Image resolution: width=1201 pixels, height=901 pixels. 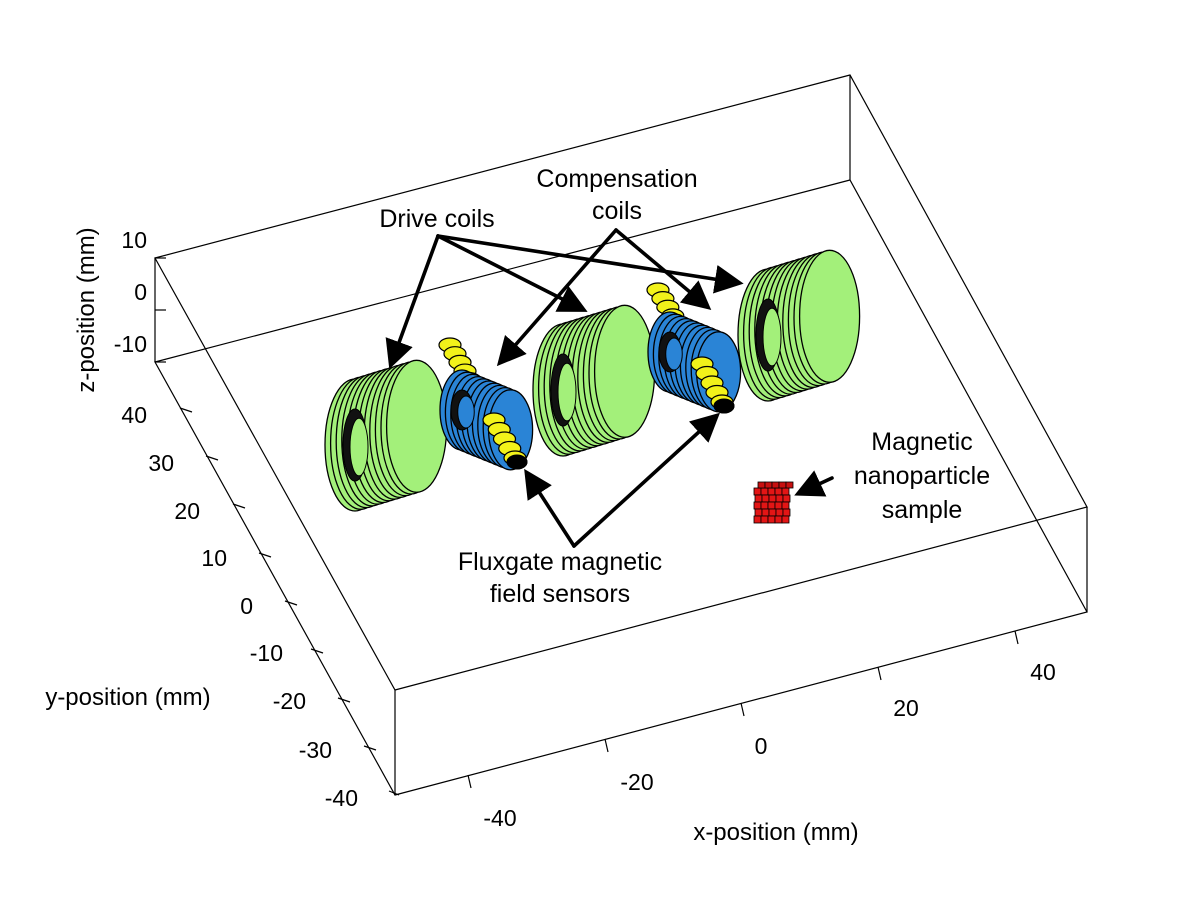 I want to click on drive-coil-left-bore-inner, so click(x=359, y=447).